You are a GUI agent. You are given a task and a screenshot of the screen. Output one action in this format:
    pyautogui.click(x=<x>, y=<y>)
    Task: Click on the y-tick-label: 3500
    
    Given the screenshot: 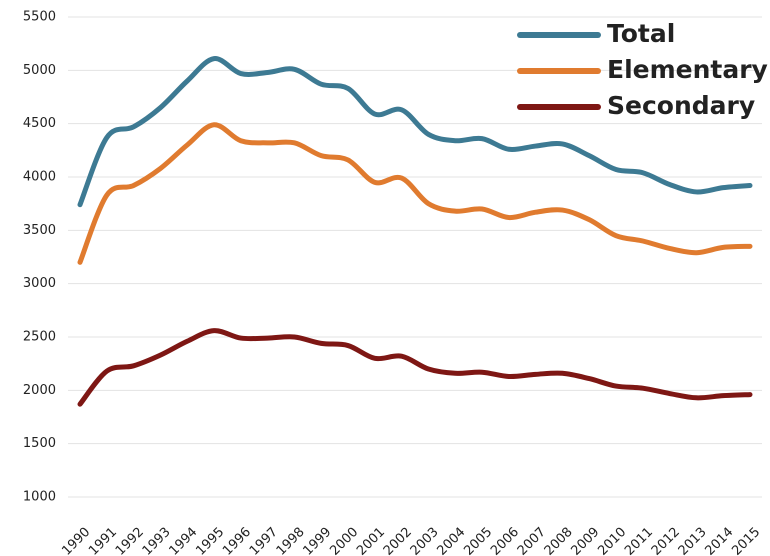 What is the action you would take?
    pyautogui.click(x=39, y=230)
    